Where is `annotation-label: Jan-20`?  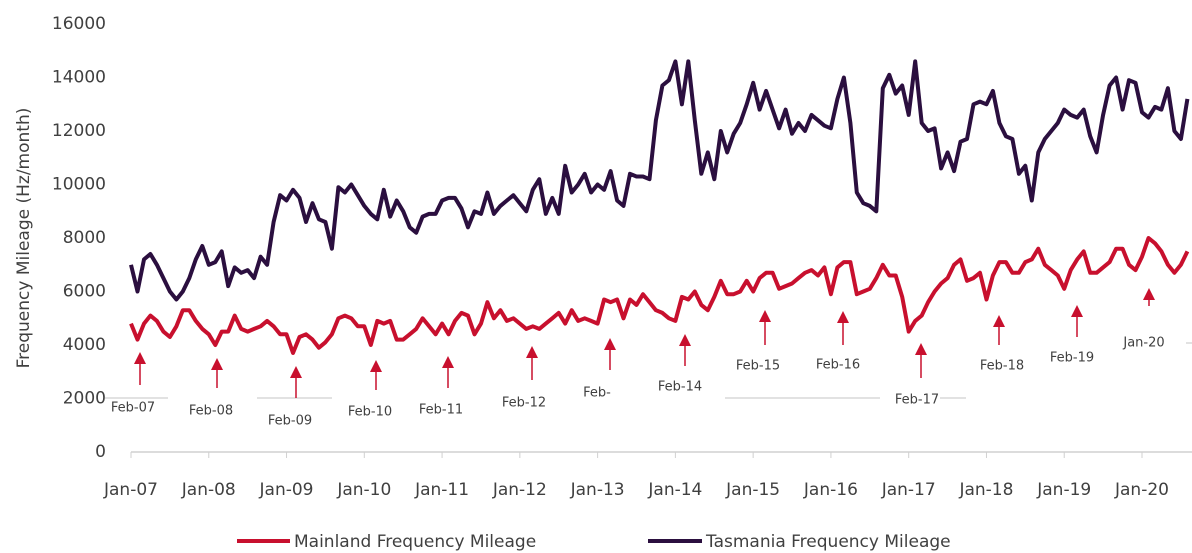 annotation-label: Jan-20 is located at coordinates (1143, 343).